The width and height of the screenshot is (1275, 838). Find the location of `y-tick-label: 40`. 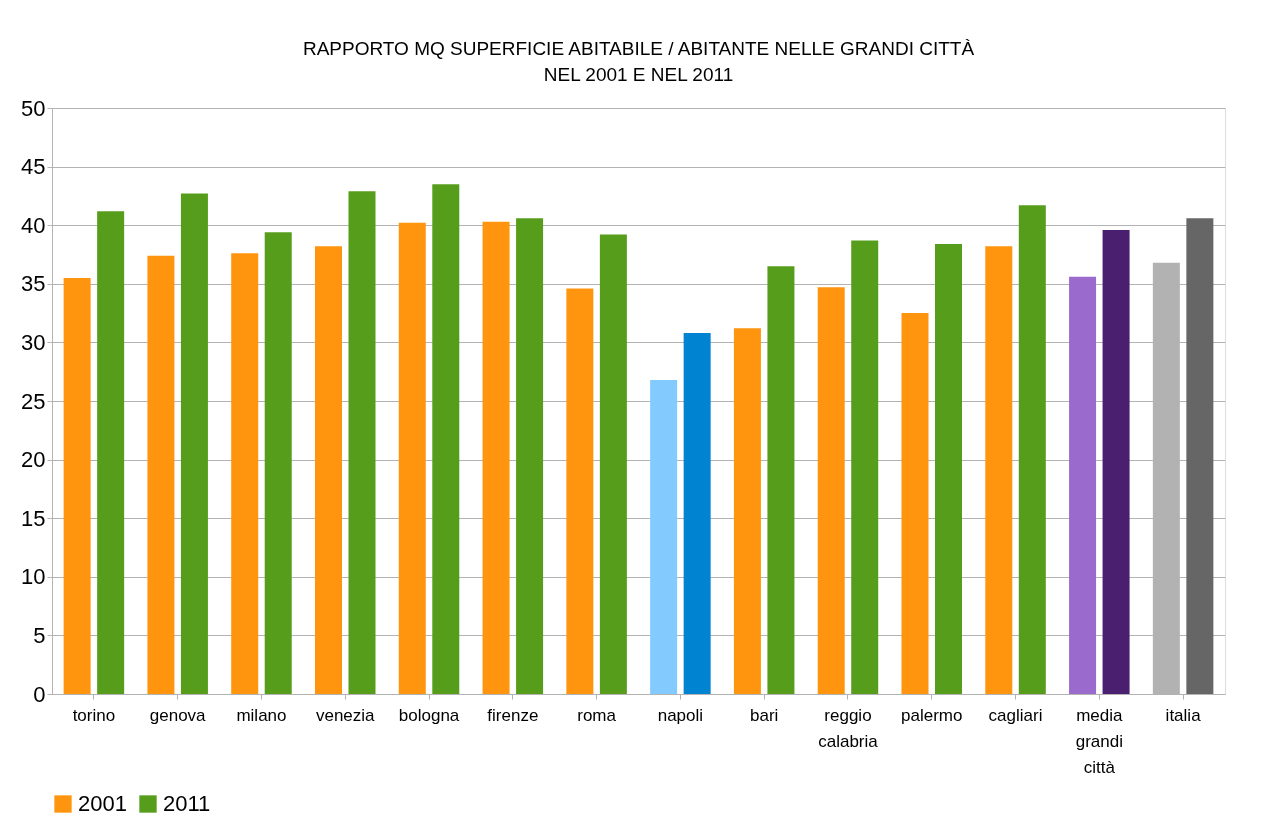

y-tick-label: 40 is located at coordinates (33, 225).